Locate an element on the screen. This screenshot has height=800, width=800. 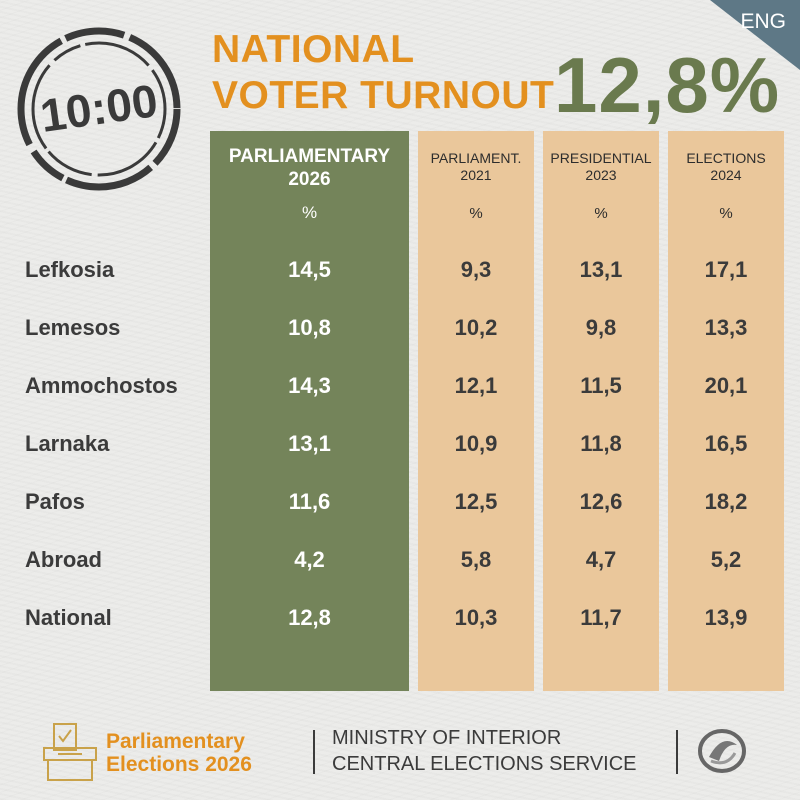
table-cell: 12,6 is located at coordinates (601, 501).